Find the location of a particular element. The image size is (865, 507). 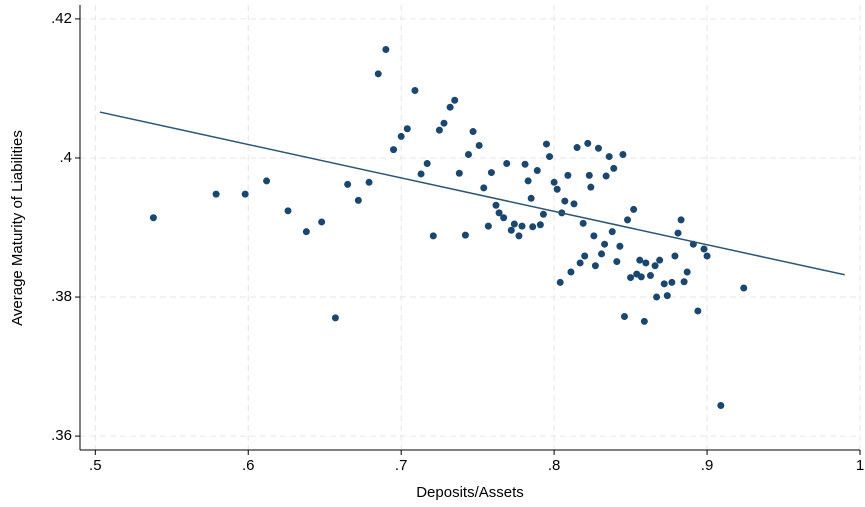

x-tick-label: .9 is located at coordinates (707, 465).